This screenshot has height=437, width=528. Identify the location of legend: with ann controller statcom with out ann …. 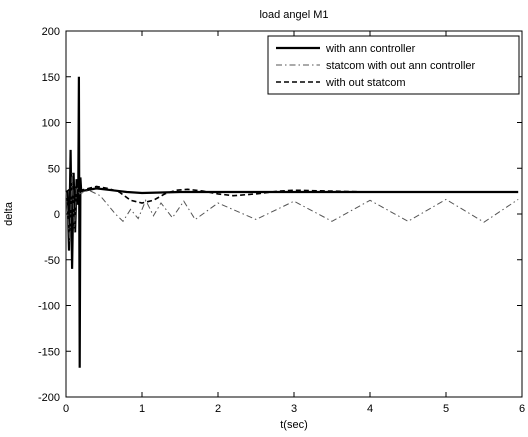
(393, 65).